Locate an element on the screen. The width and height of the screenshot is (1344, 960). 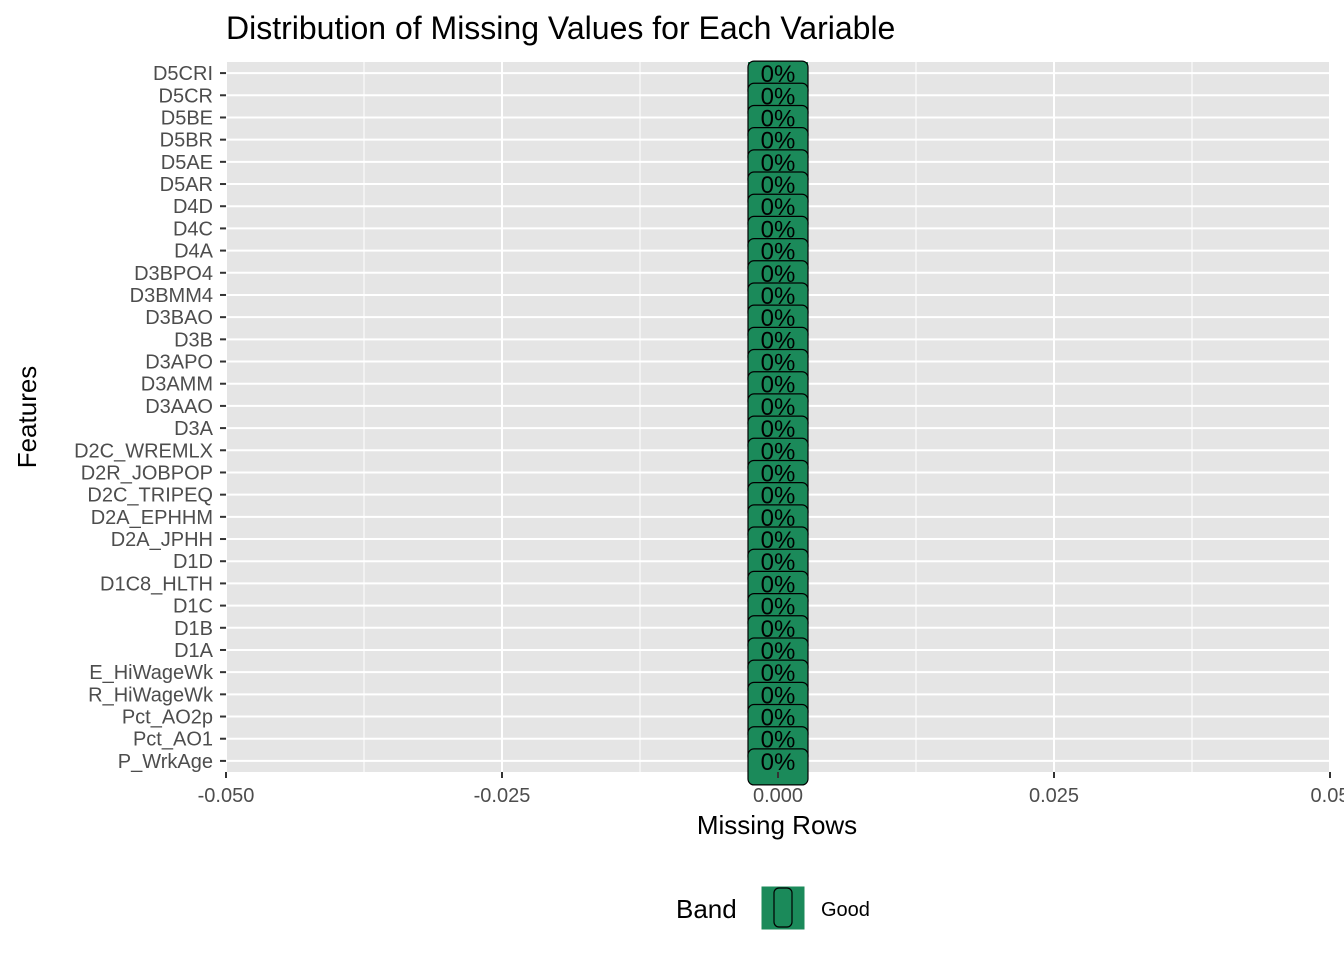
bar-label-D5CR: 0% is located at coordinates (778, 96).